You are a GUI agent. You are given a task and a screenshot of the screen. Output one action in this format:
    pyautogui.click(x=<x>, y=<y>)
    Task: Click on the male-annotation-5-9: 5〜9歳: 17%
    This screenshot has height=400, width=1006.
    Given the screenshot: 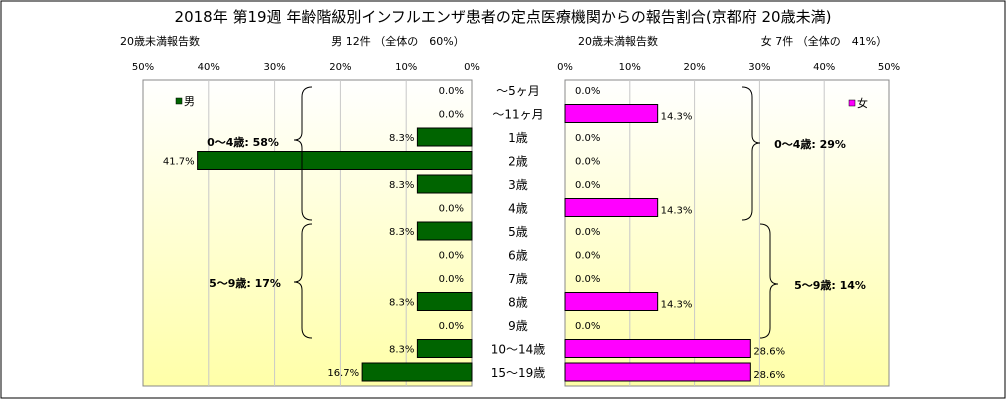 What is the action you would take?
    pyautogui.click(x=245, y=283)
    